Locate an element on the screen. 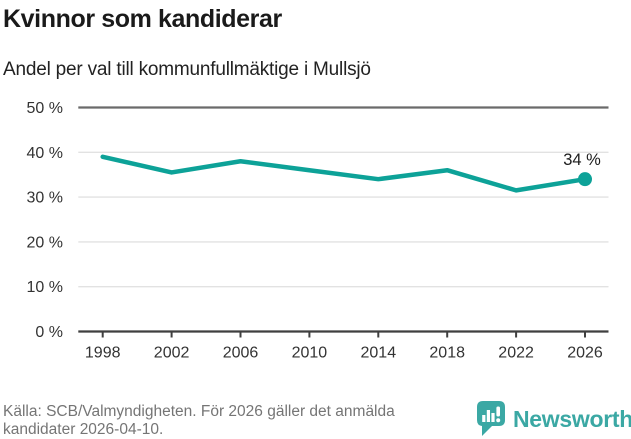 The image size is (631, 439). x-axis-label: 2002 is located at coordinates (172, 353).